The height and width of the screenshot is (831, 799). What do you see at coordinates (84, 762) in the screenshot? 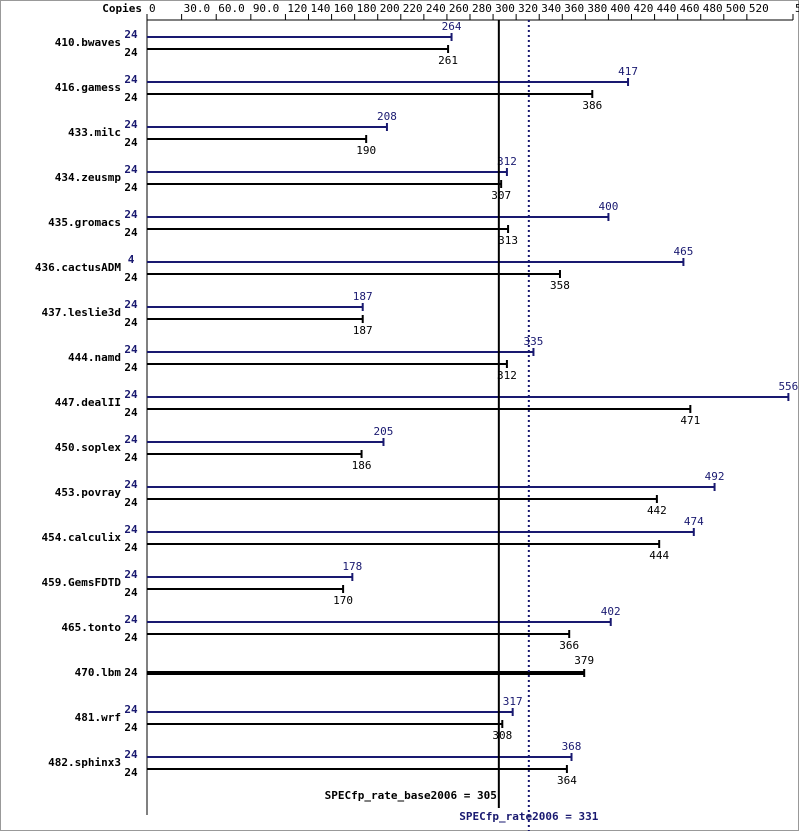
I see `benchmark-label: 482.sphinx3` at bounding box center [84, 762].